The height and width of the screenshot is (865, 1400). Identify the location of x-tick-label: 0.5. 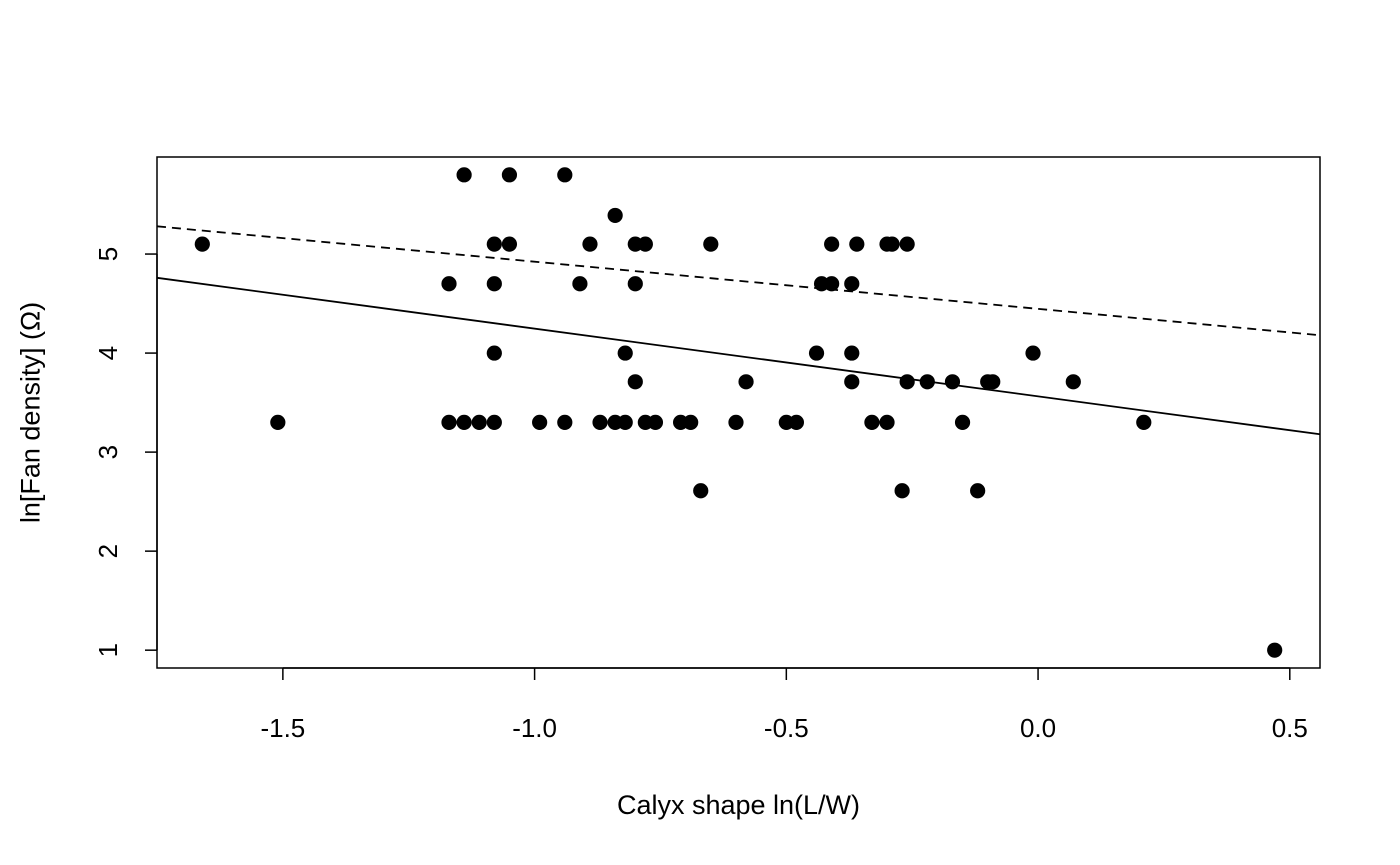
(1290, 728).